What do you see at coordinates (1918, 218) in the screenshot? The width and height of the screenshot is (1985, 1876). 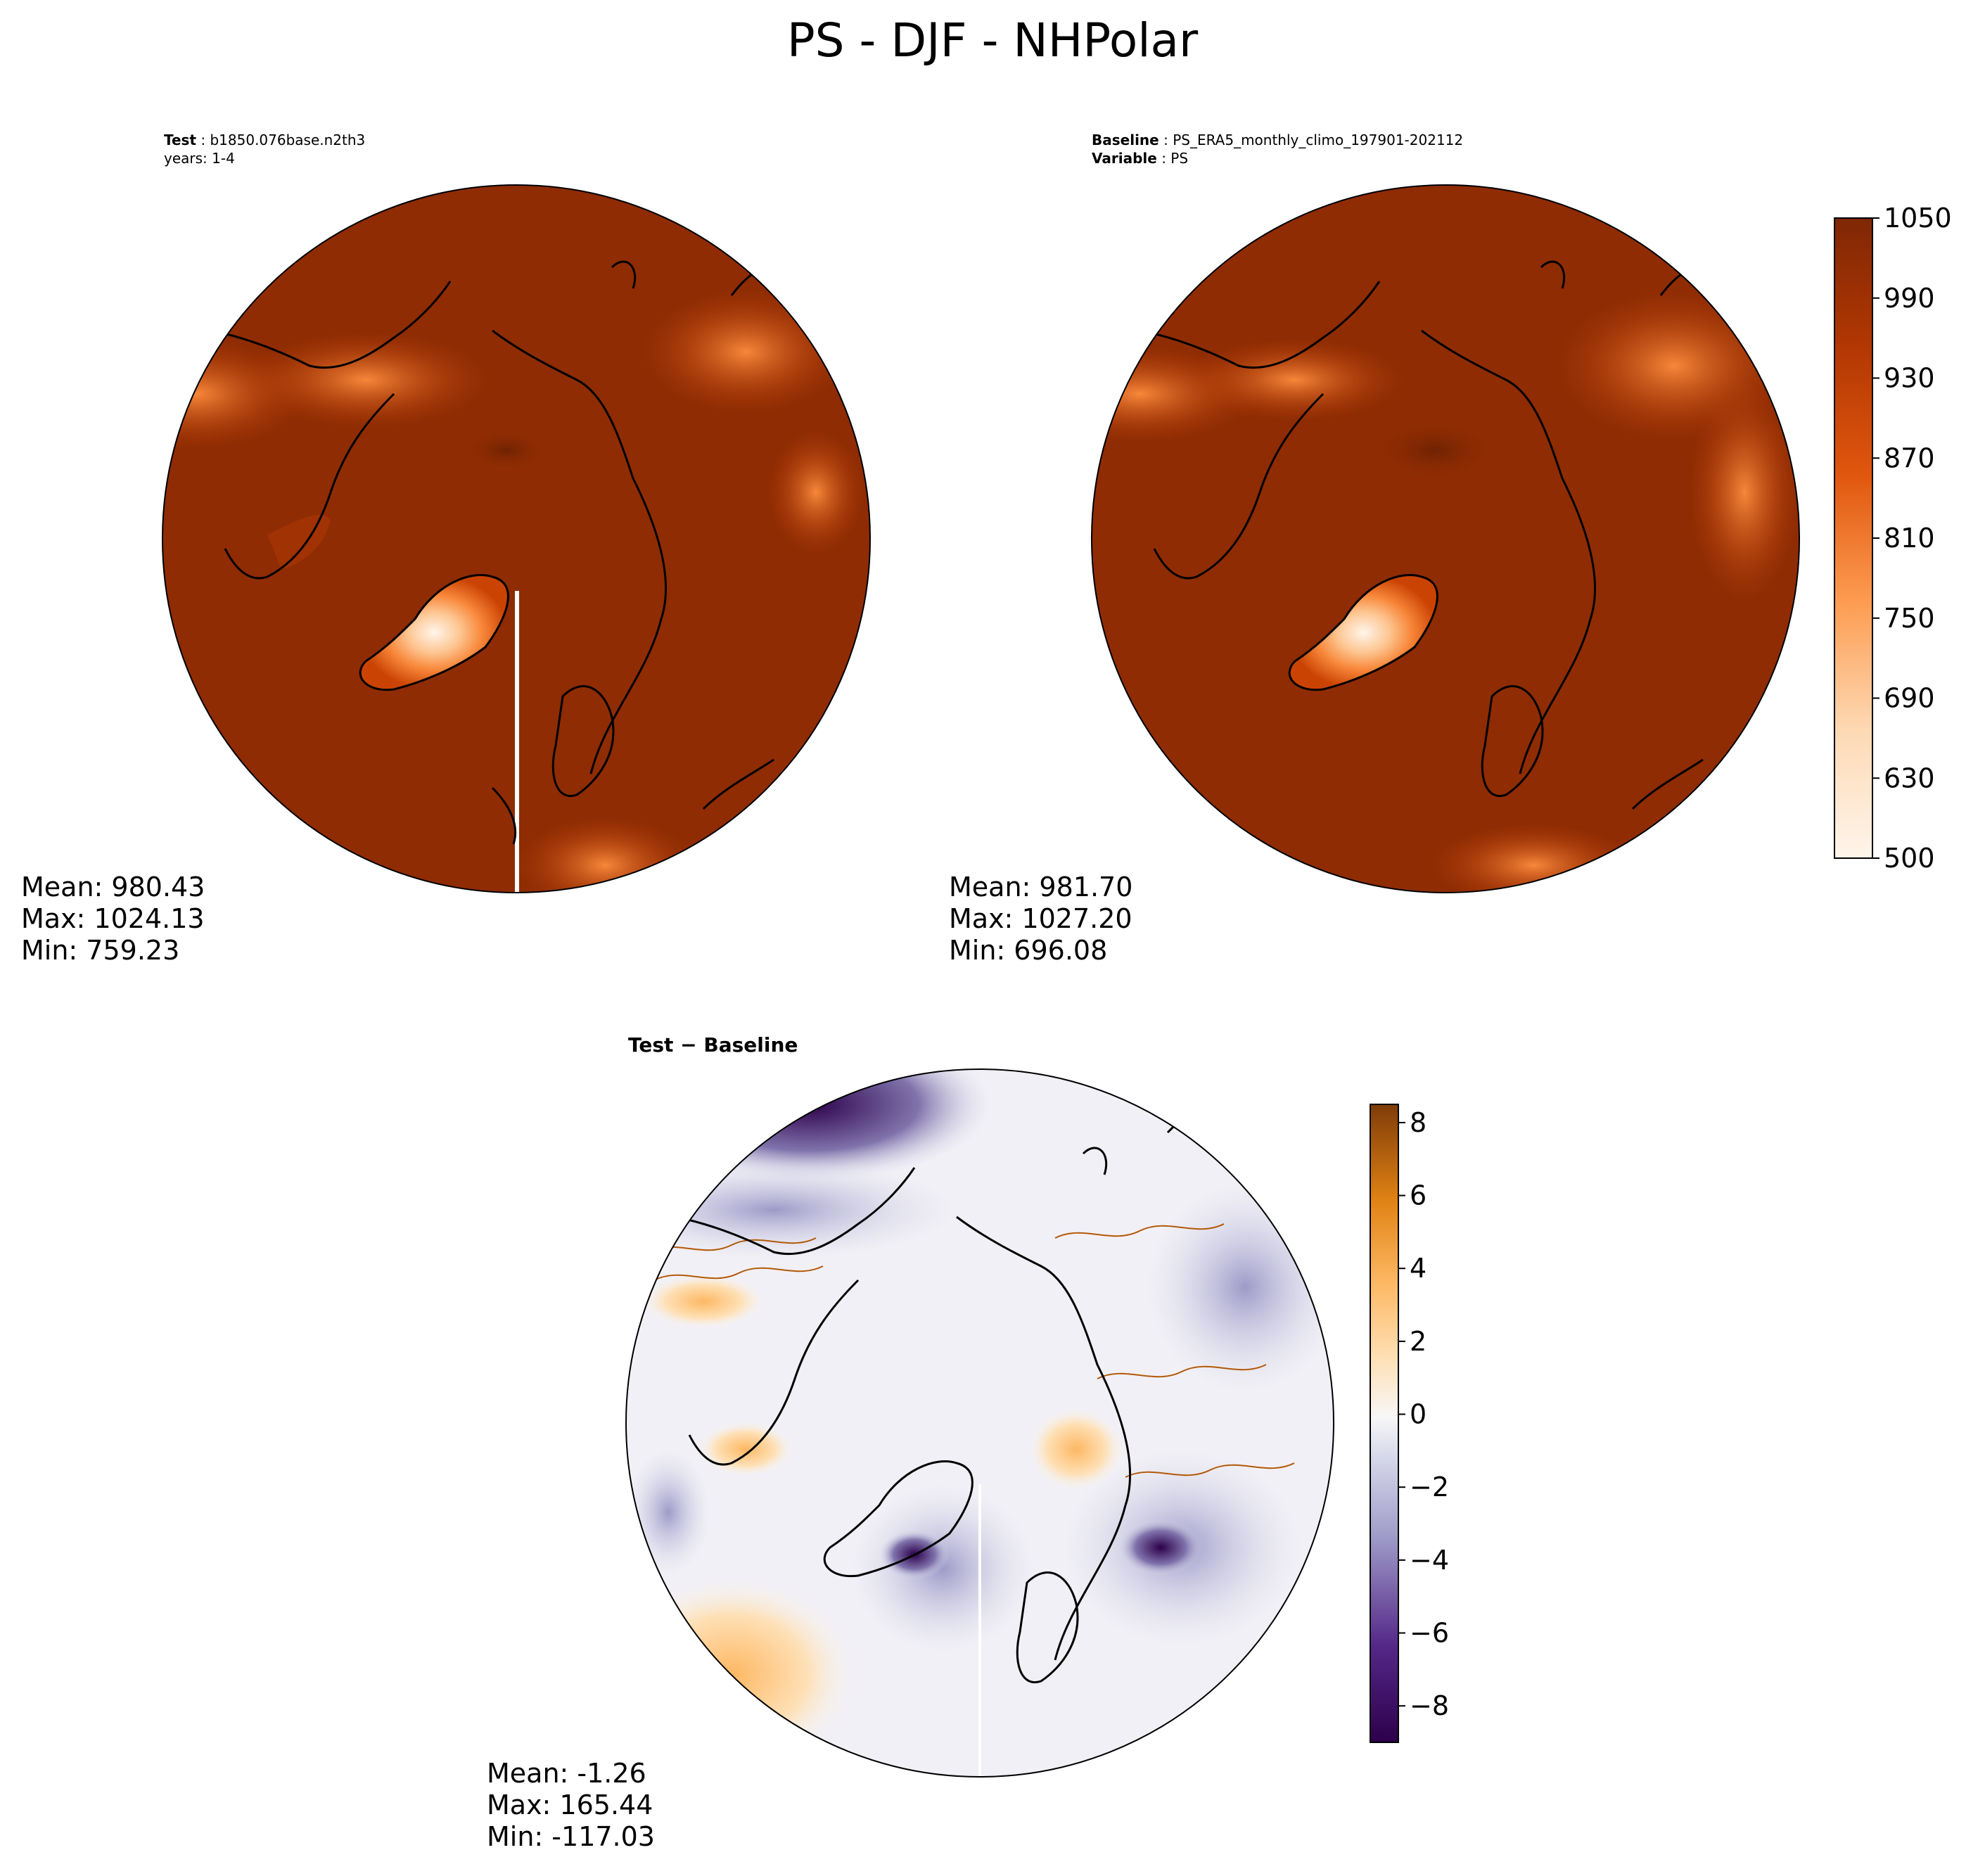 I see `ps-tick-label: 1050` at bounding box center [1918, 218].